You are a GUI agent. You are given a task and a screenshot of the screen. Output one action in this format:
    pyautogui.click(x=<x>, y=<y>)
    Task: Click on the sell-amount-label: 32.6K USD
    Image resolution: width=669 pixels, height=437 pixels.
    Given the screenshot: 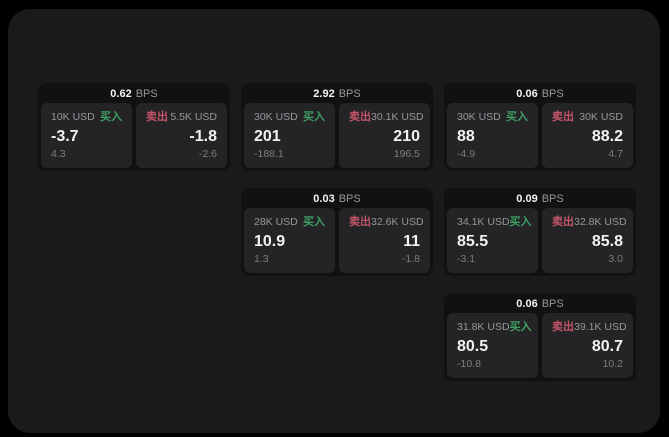 What is the action you would take?
    pyautogui.click(x=397, y=222)
    